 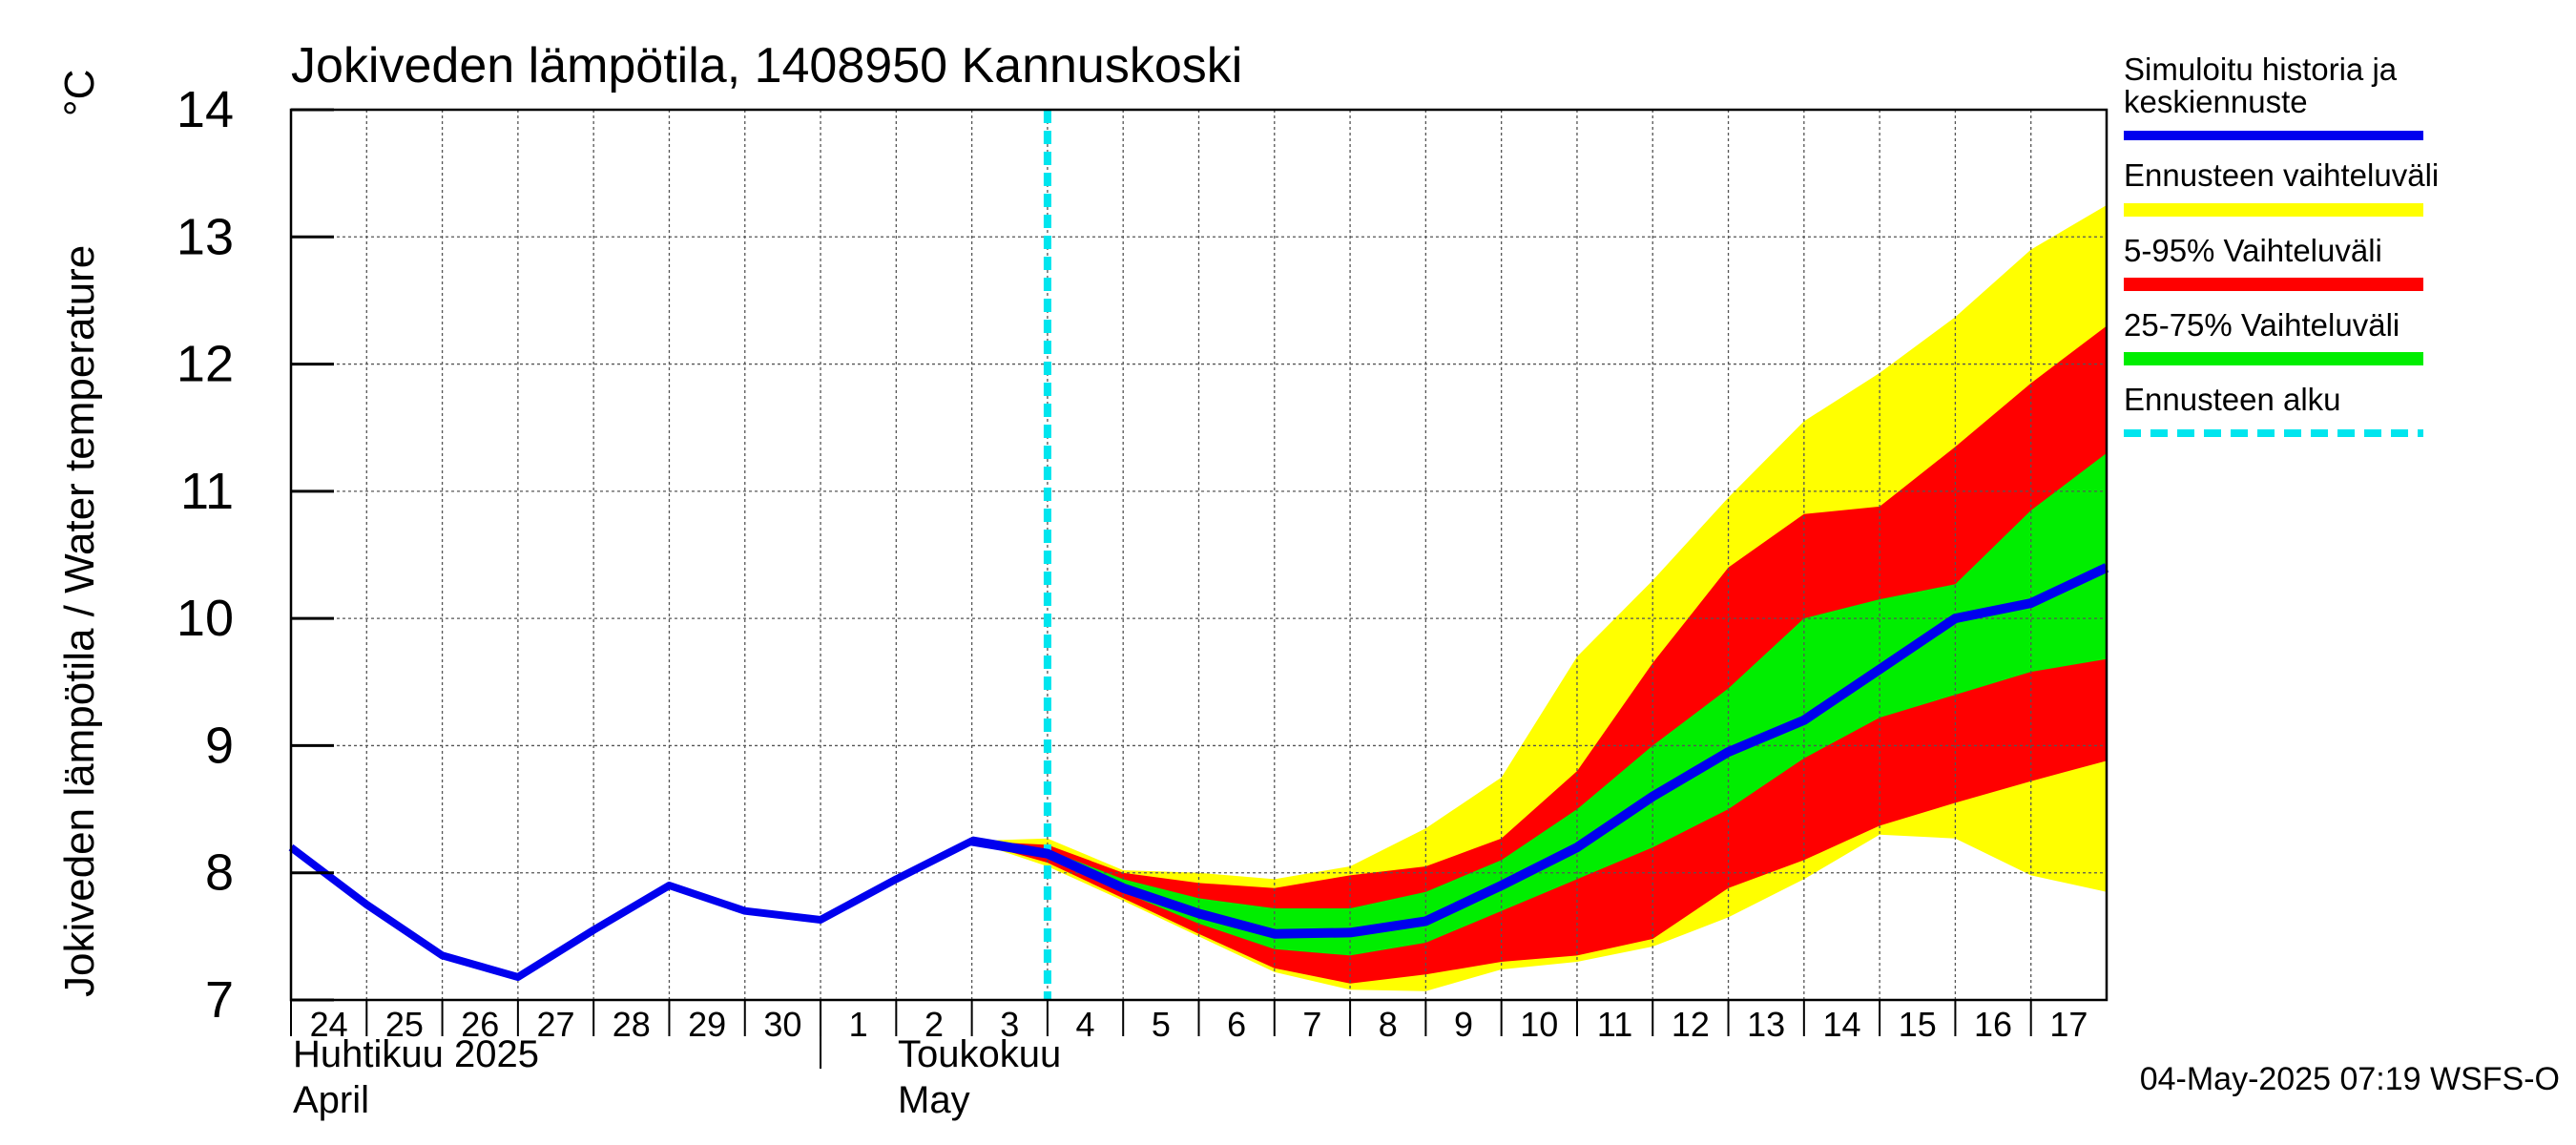 What do you see at coordinates (1918, 1025) in the screenshot?
I see `x-tick-label: 15` at bounding box center [1918, 1025].